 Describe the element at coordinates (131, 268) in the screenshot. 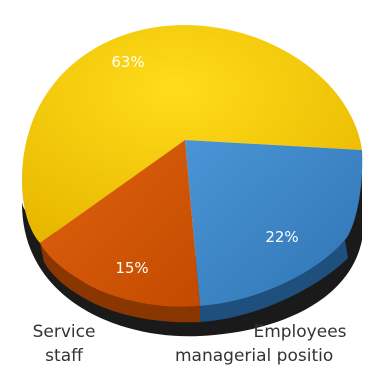

I see `label-15-percent: 15%` at that location.